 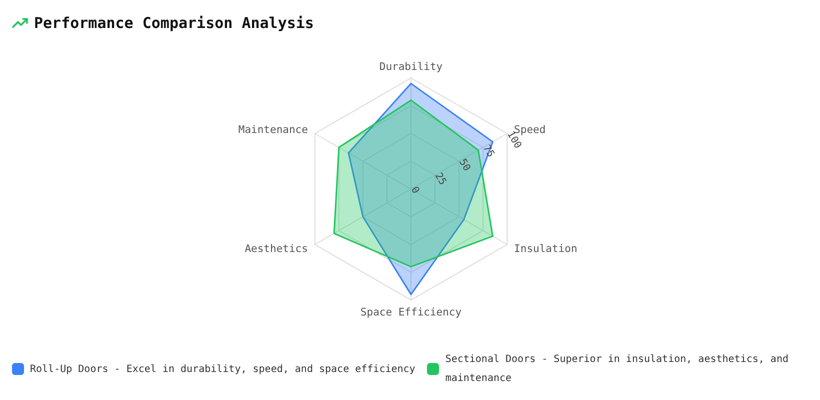 What do you see at coordinates (488, 151) in the screenshot?
I see `y-tick-label: 75` at bounding box center [488, 151].